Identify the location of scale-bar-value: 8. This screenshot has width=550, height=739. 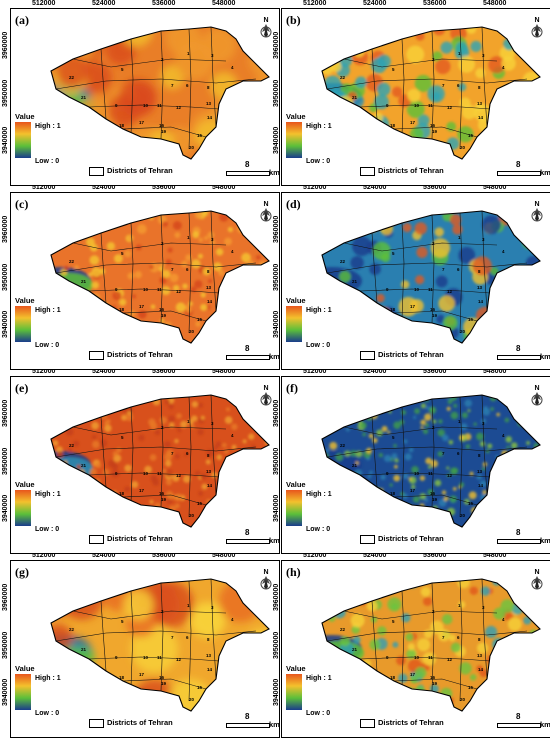
(518, 716).